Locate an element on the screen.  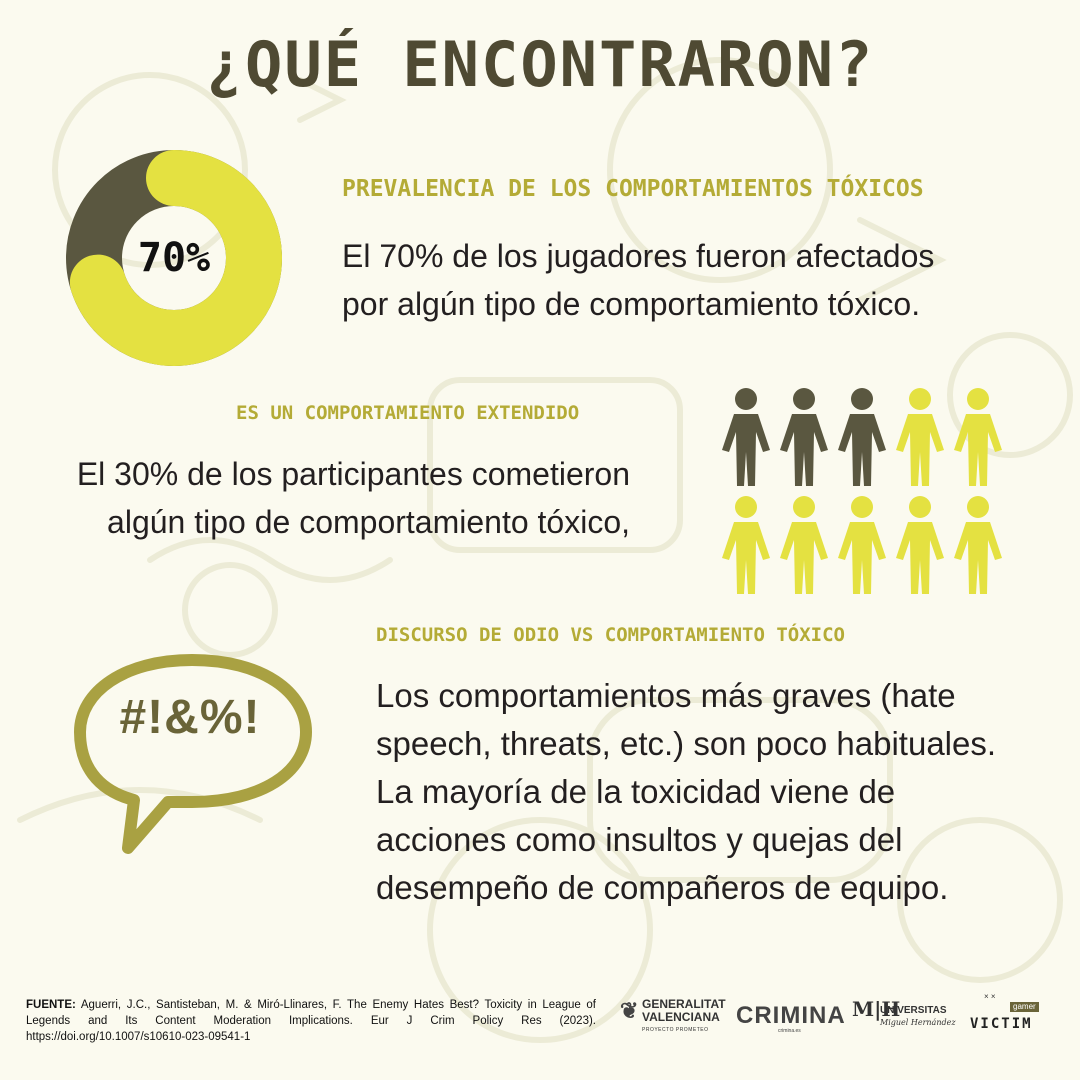
section3-body-line: Los comportamientos más graves (hate is located at coordinates (666, 695).